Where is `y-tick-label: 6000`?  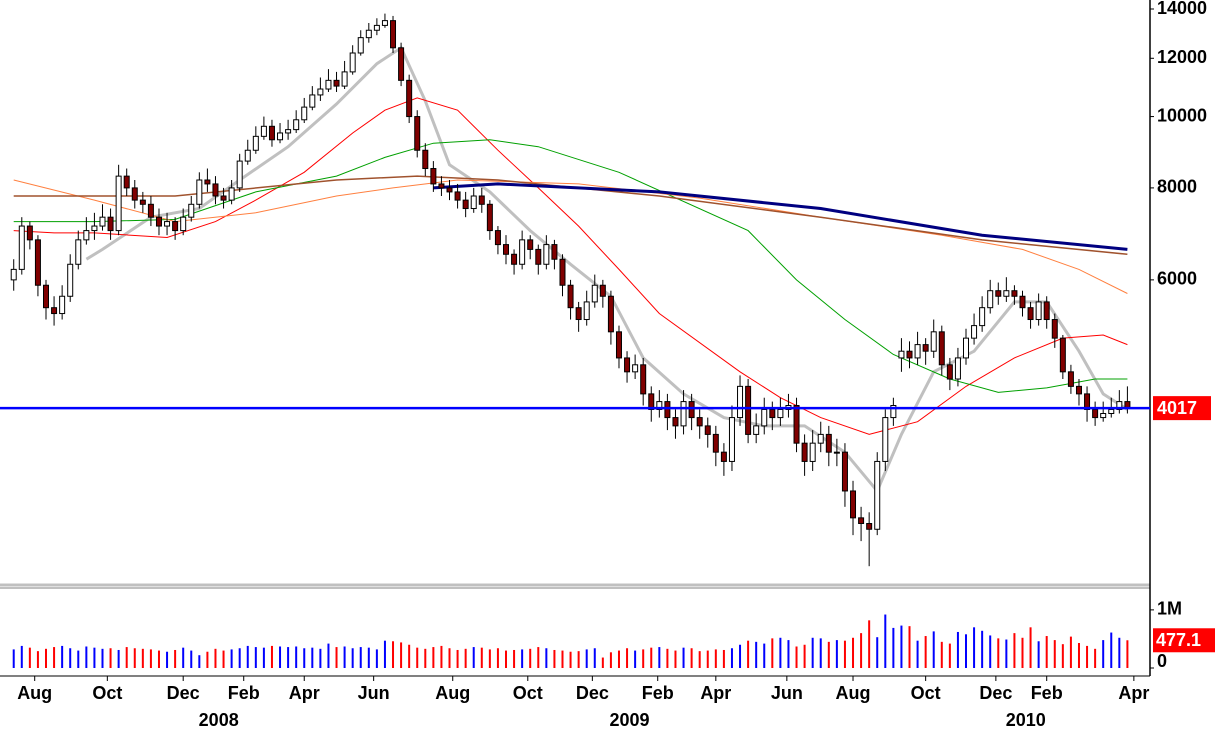 y-tick-label: 6000 is located at coordinates (1177, 279).